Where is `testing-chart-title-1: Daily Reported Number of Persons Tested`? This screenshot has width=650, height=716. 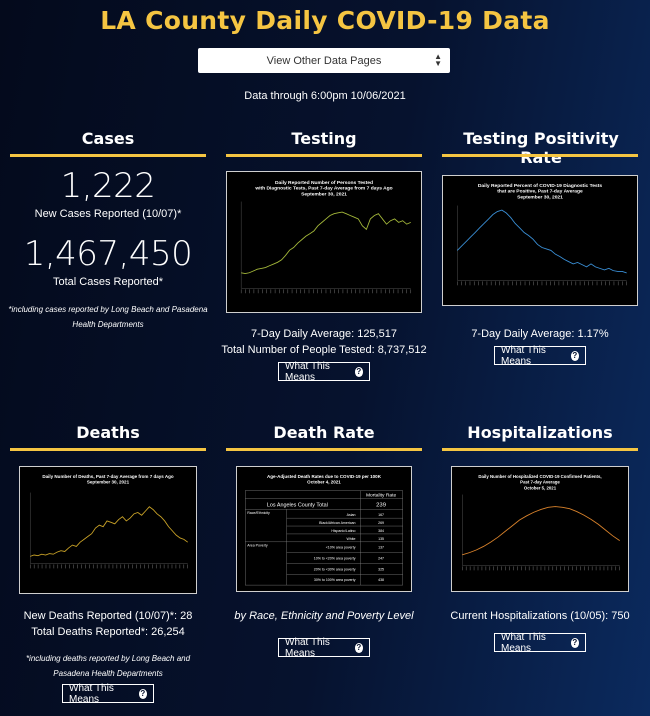
testing-chart-title-1: Daily Reported Number of Persons Tested is located at coordinates (324, 183).